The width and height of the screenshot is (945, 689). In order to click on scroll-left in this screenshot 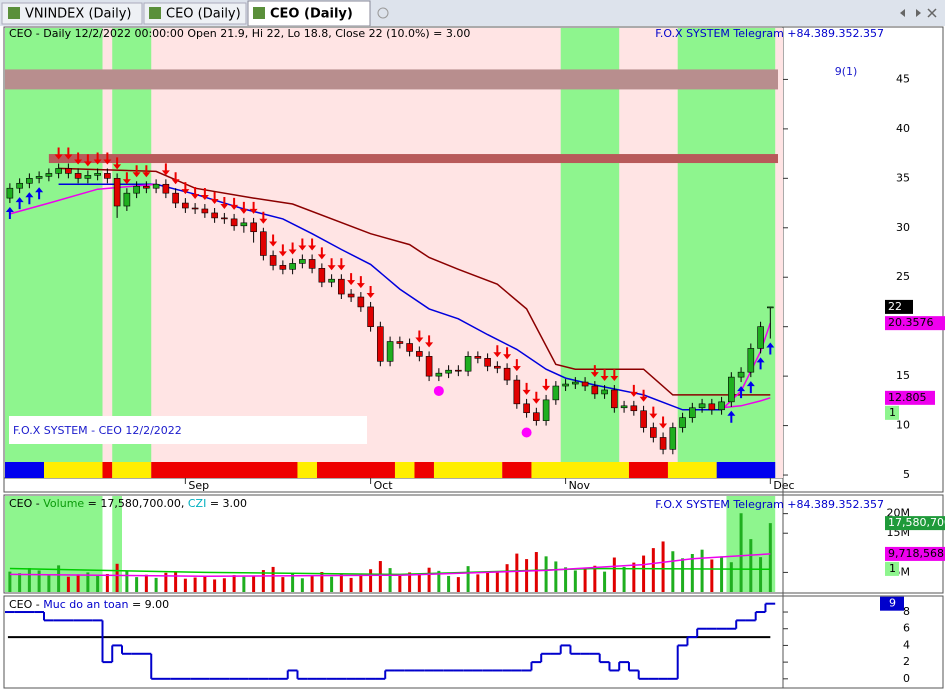, I will do `click(902, 13)`.